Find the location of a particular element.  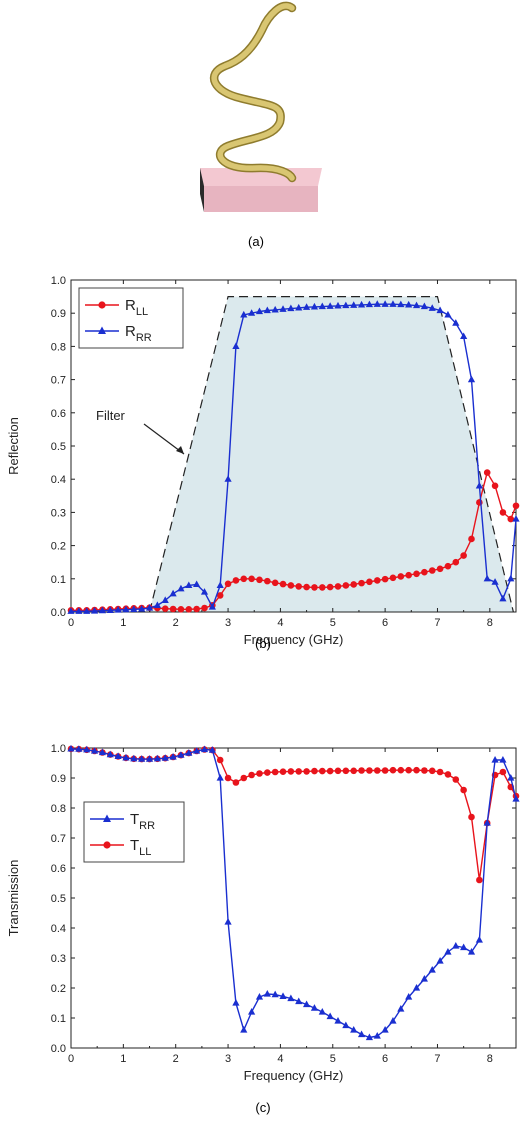

x-tick-label: 1 is located at coordinates (123, 623).